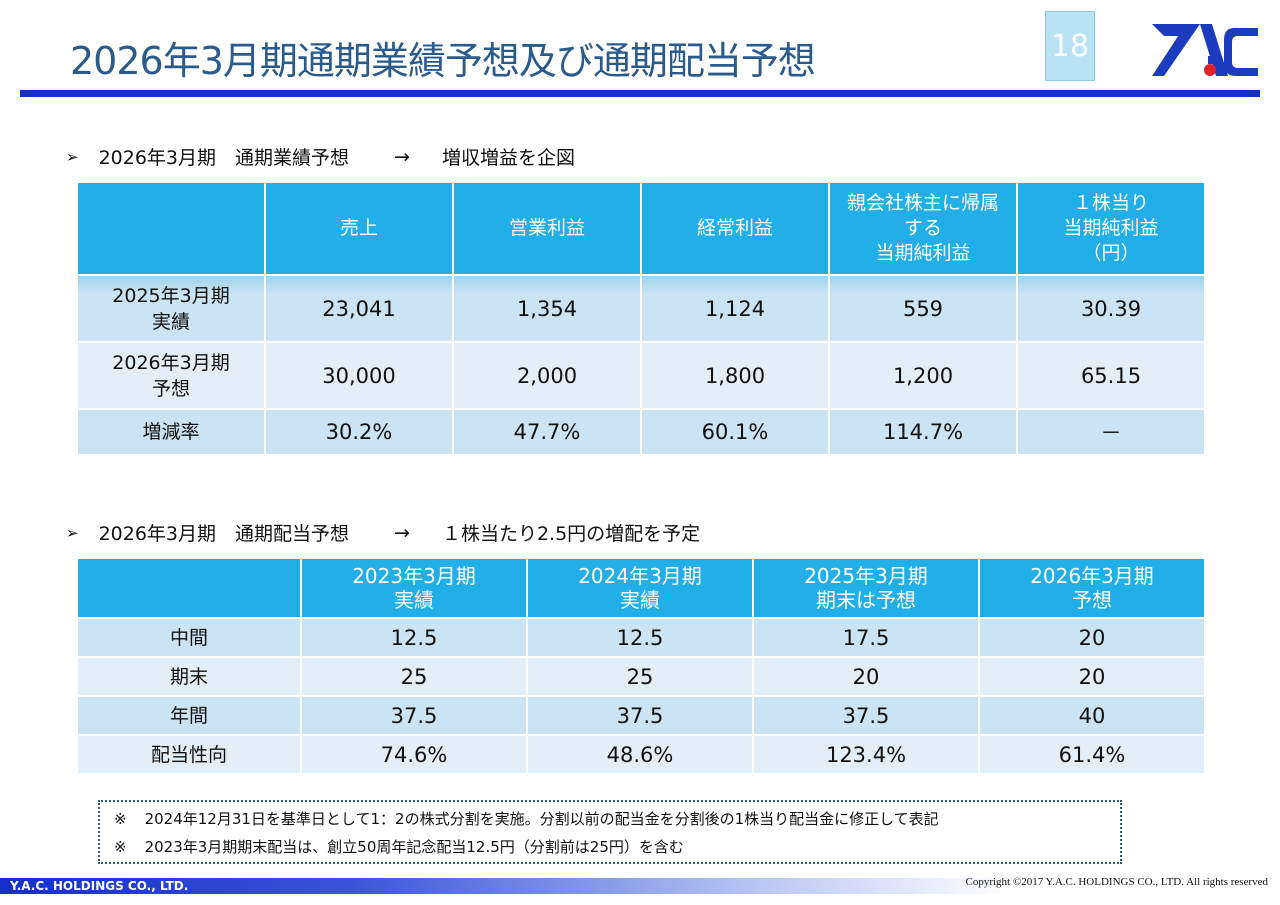 Image resolution: width=1280 pixels, height=905 pixels. Describe the element at coordinates (923, 228) in the screenshot. I see `header-cell: 親会社株主に帰属する 当期純利益` at that location.